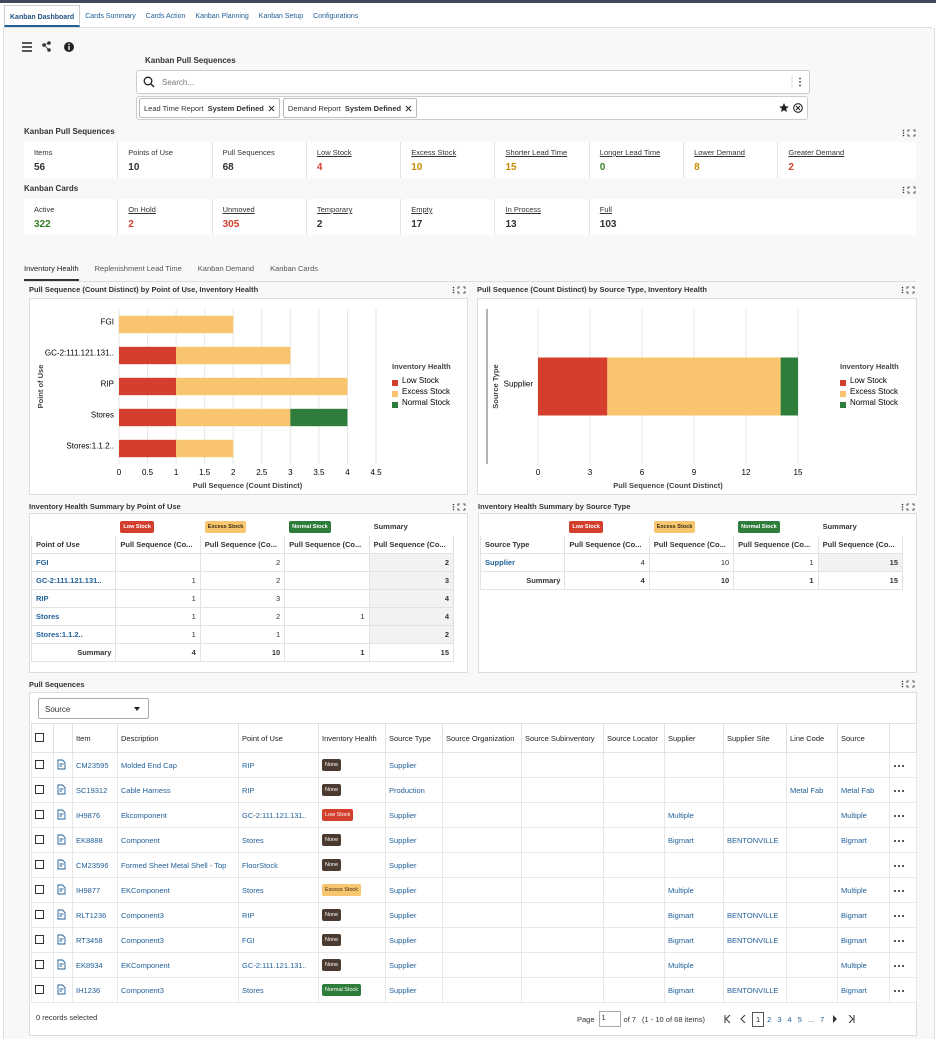  I want to click on sub-tab: Kanban Cards, so click(294, 268).